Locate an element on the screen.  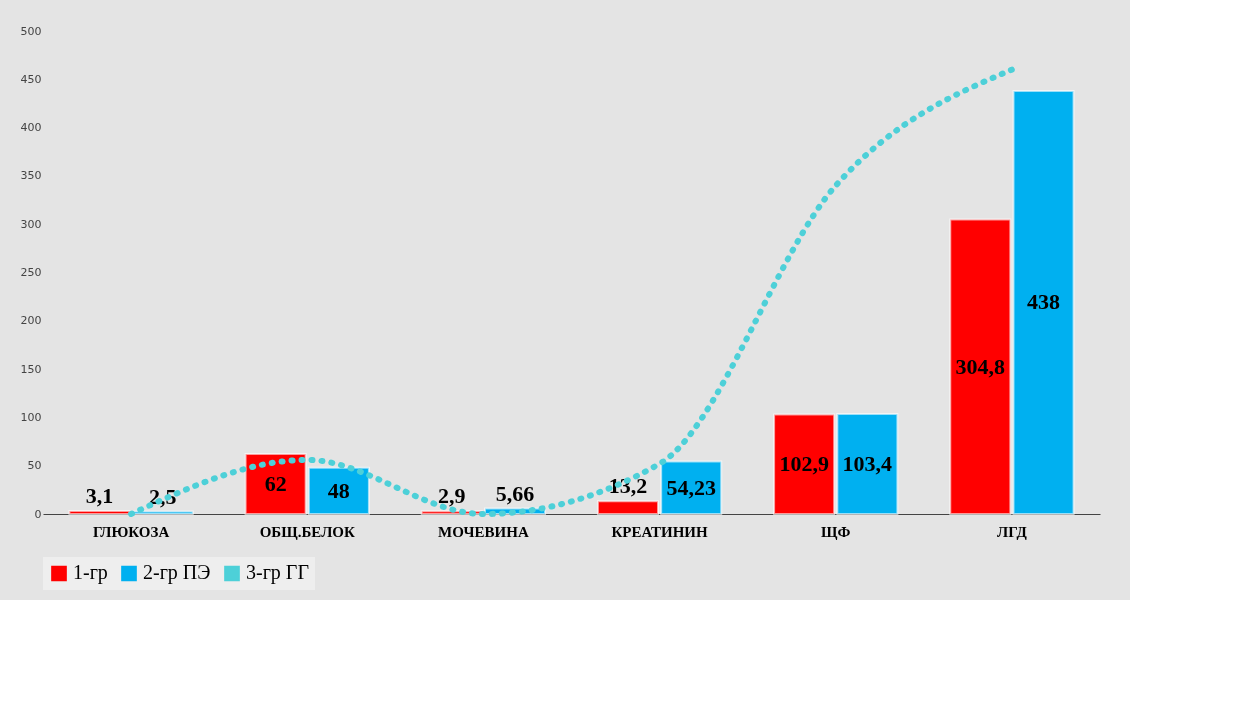
y-tick-label: 0 is located at coordinates (38, 514).